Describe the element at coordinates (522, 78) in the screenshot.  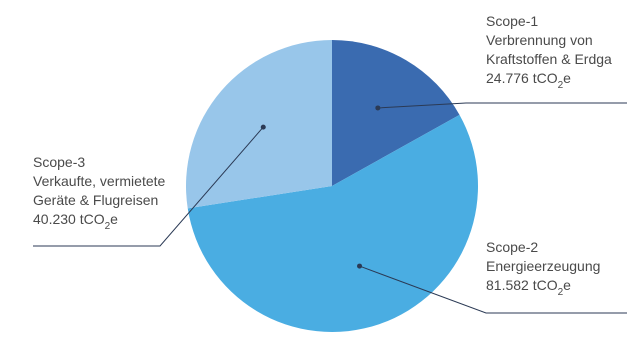
I see `label-scope-1-value-text: 24.776 tCO` at that location.